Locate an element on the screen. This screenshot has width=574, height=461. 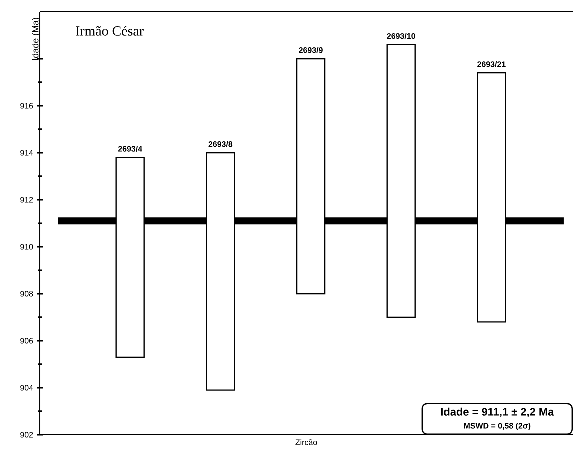
text: Irmão César is located at coordinates (110, 31).